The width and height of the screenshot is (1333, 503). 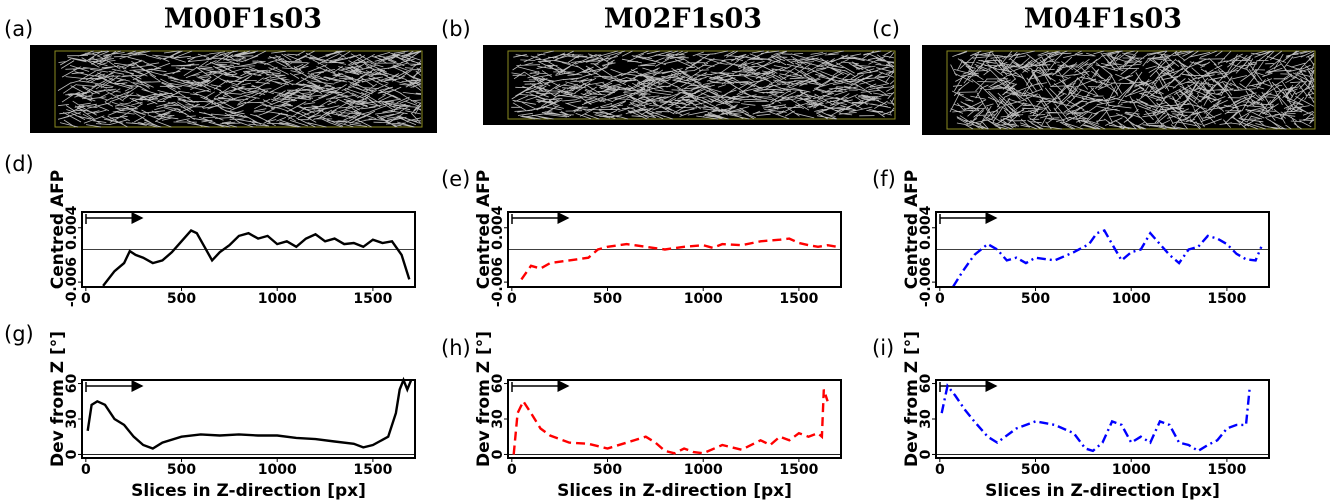 What do you see at coordinates (19, 334) in the screenshot?
I see `panel-label: (g)` at bounding box center [19, 334].